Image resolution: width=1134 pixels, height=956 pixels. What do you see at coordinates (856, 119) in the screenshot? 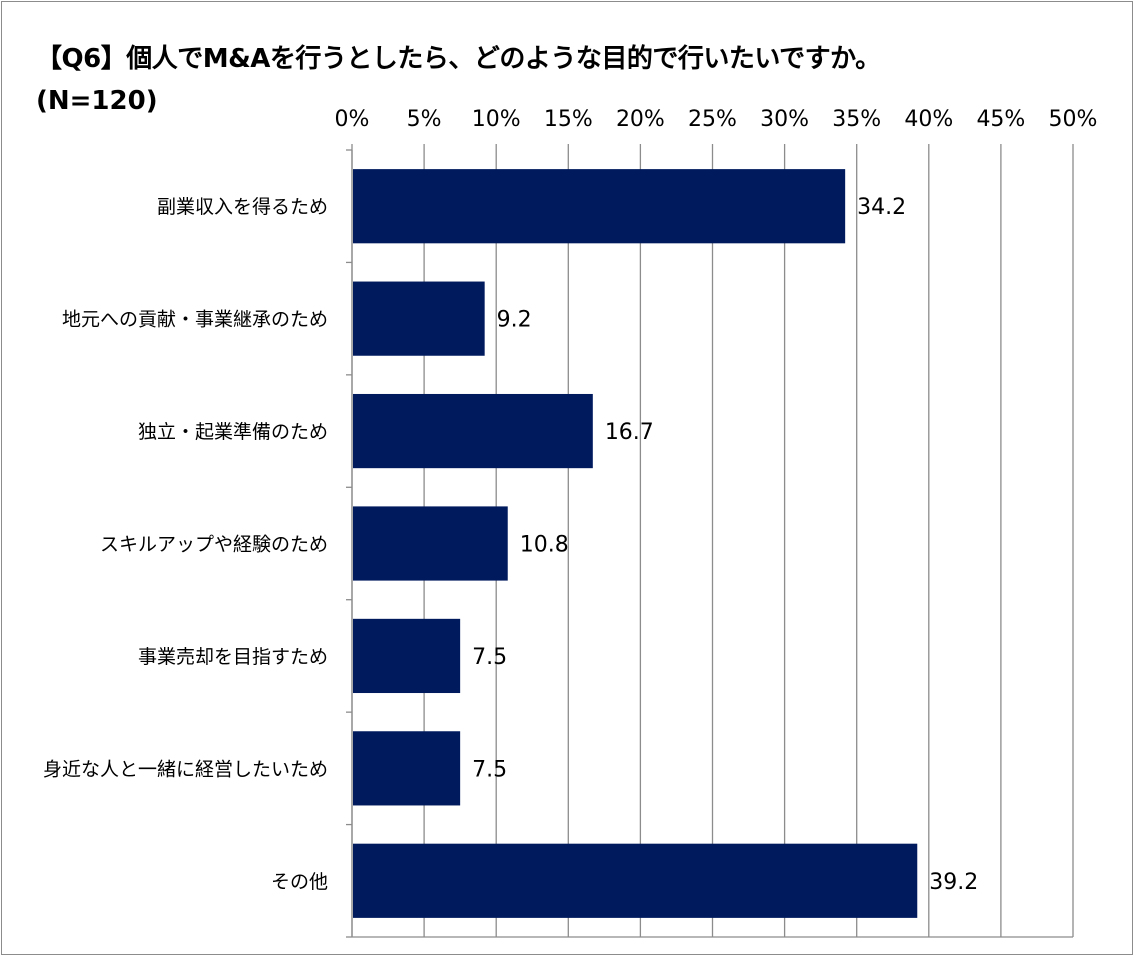
I see `x-tick-label: 35%` at bounding box center [856, 119].